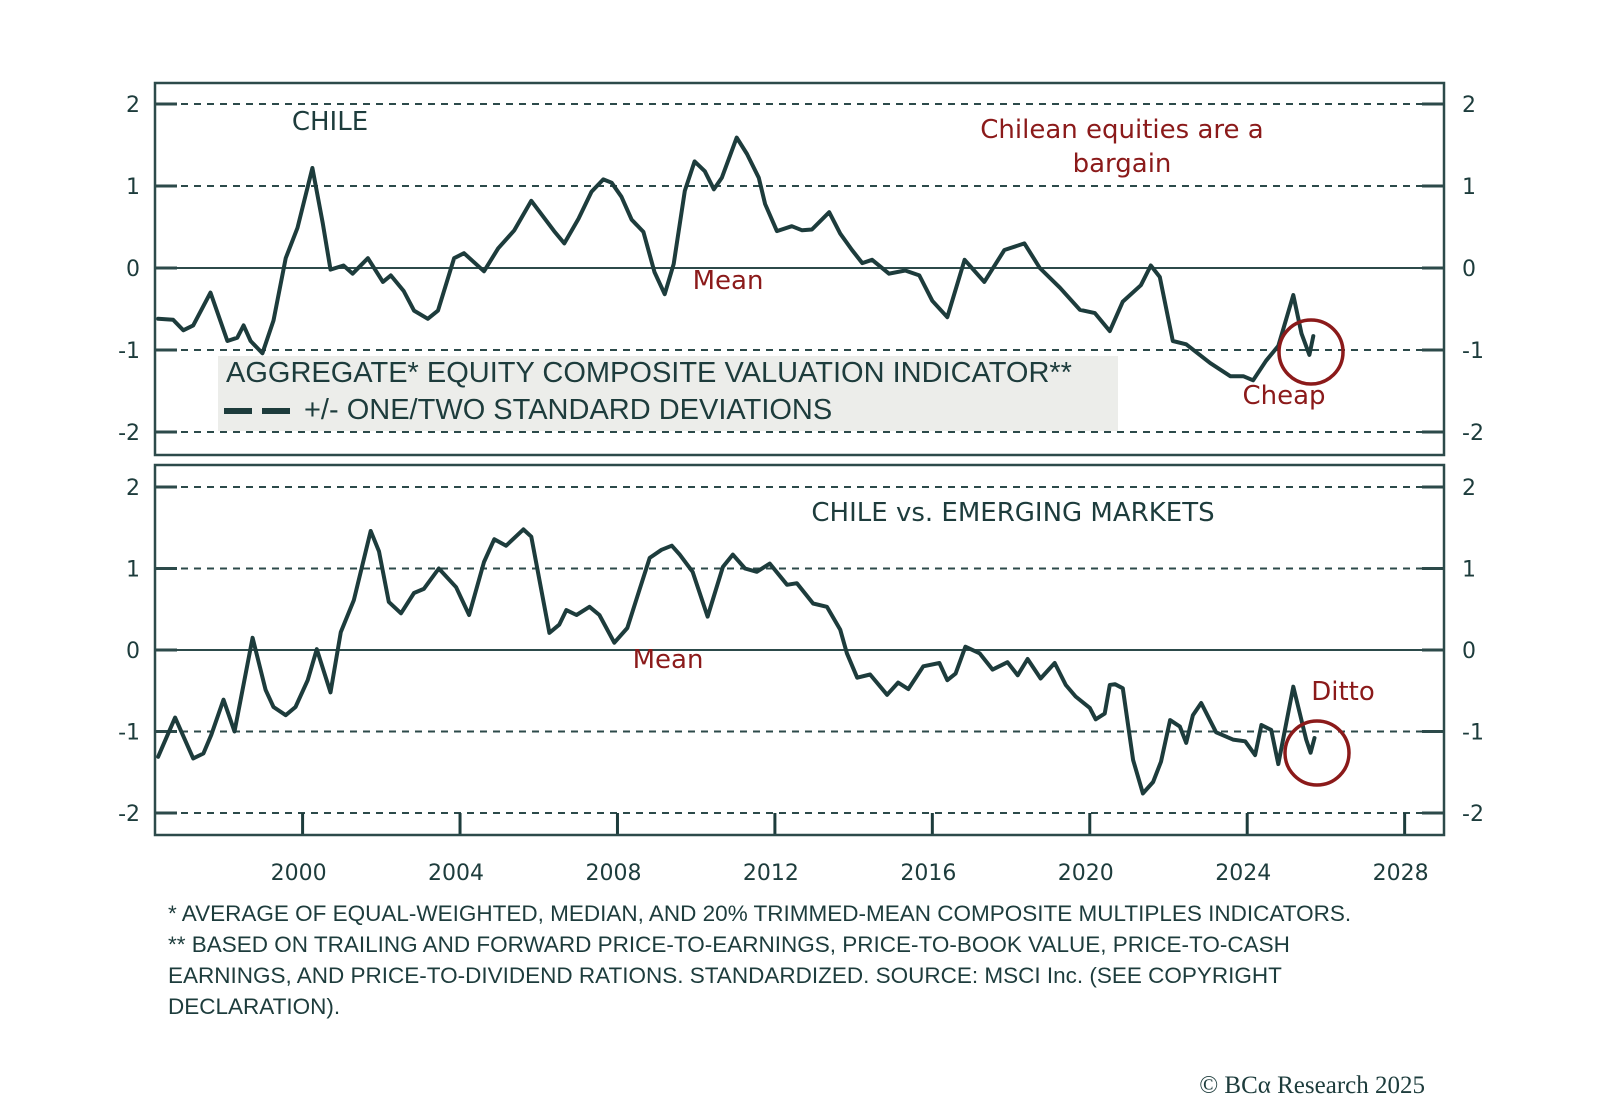 The height and width of the screenshot is (1107, 1600). Describe the element at coordinates (1012, 513) in the screenshot. I see `panel-title-chile-vs-em: CHILE vs. EMERGING MARKETS` at that location.